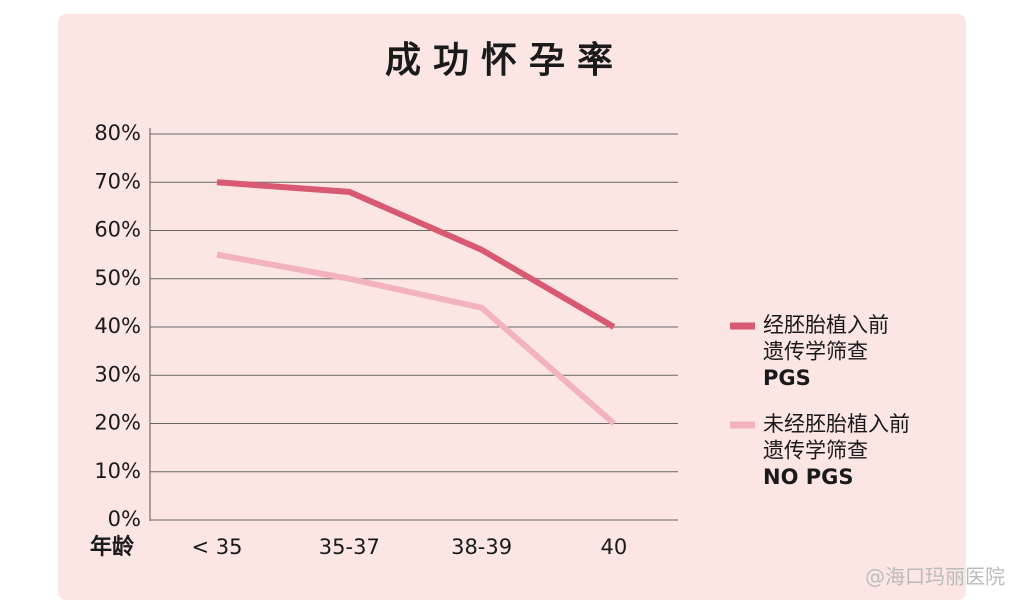  I want to click on x-tick-label: 35-37, so click(349, 547).